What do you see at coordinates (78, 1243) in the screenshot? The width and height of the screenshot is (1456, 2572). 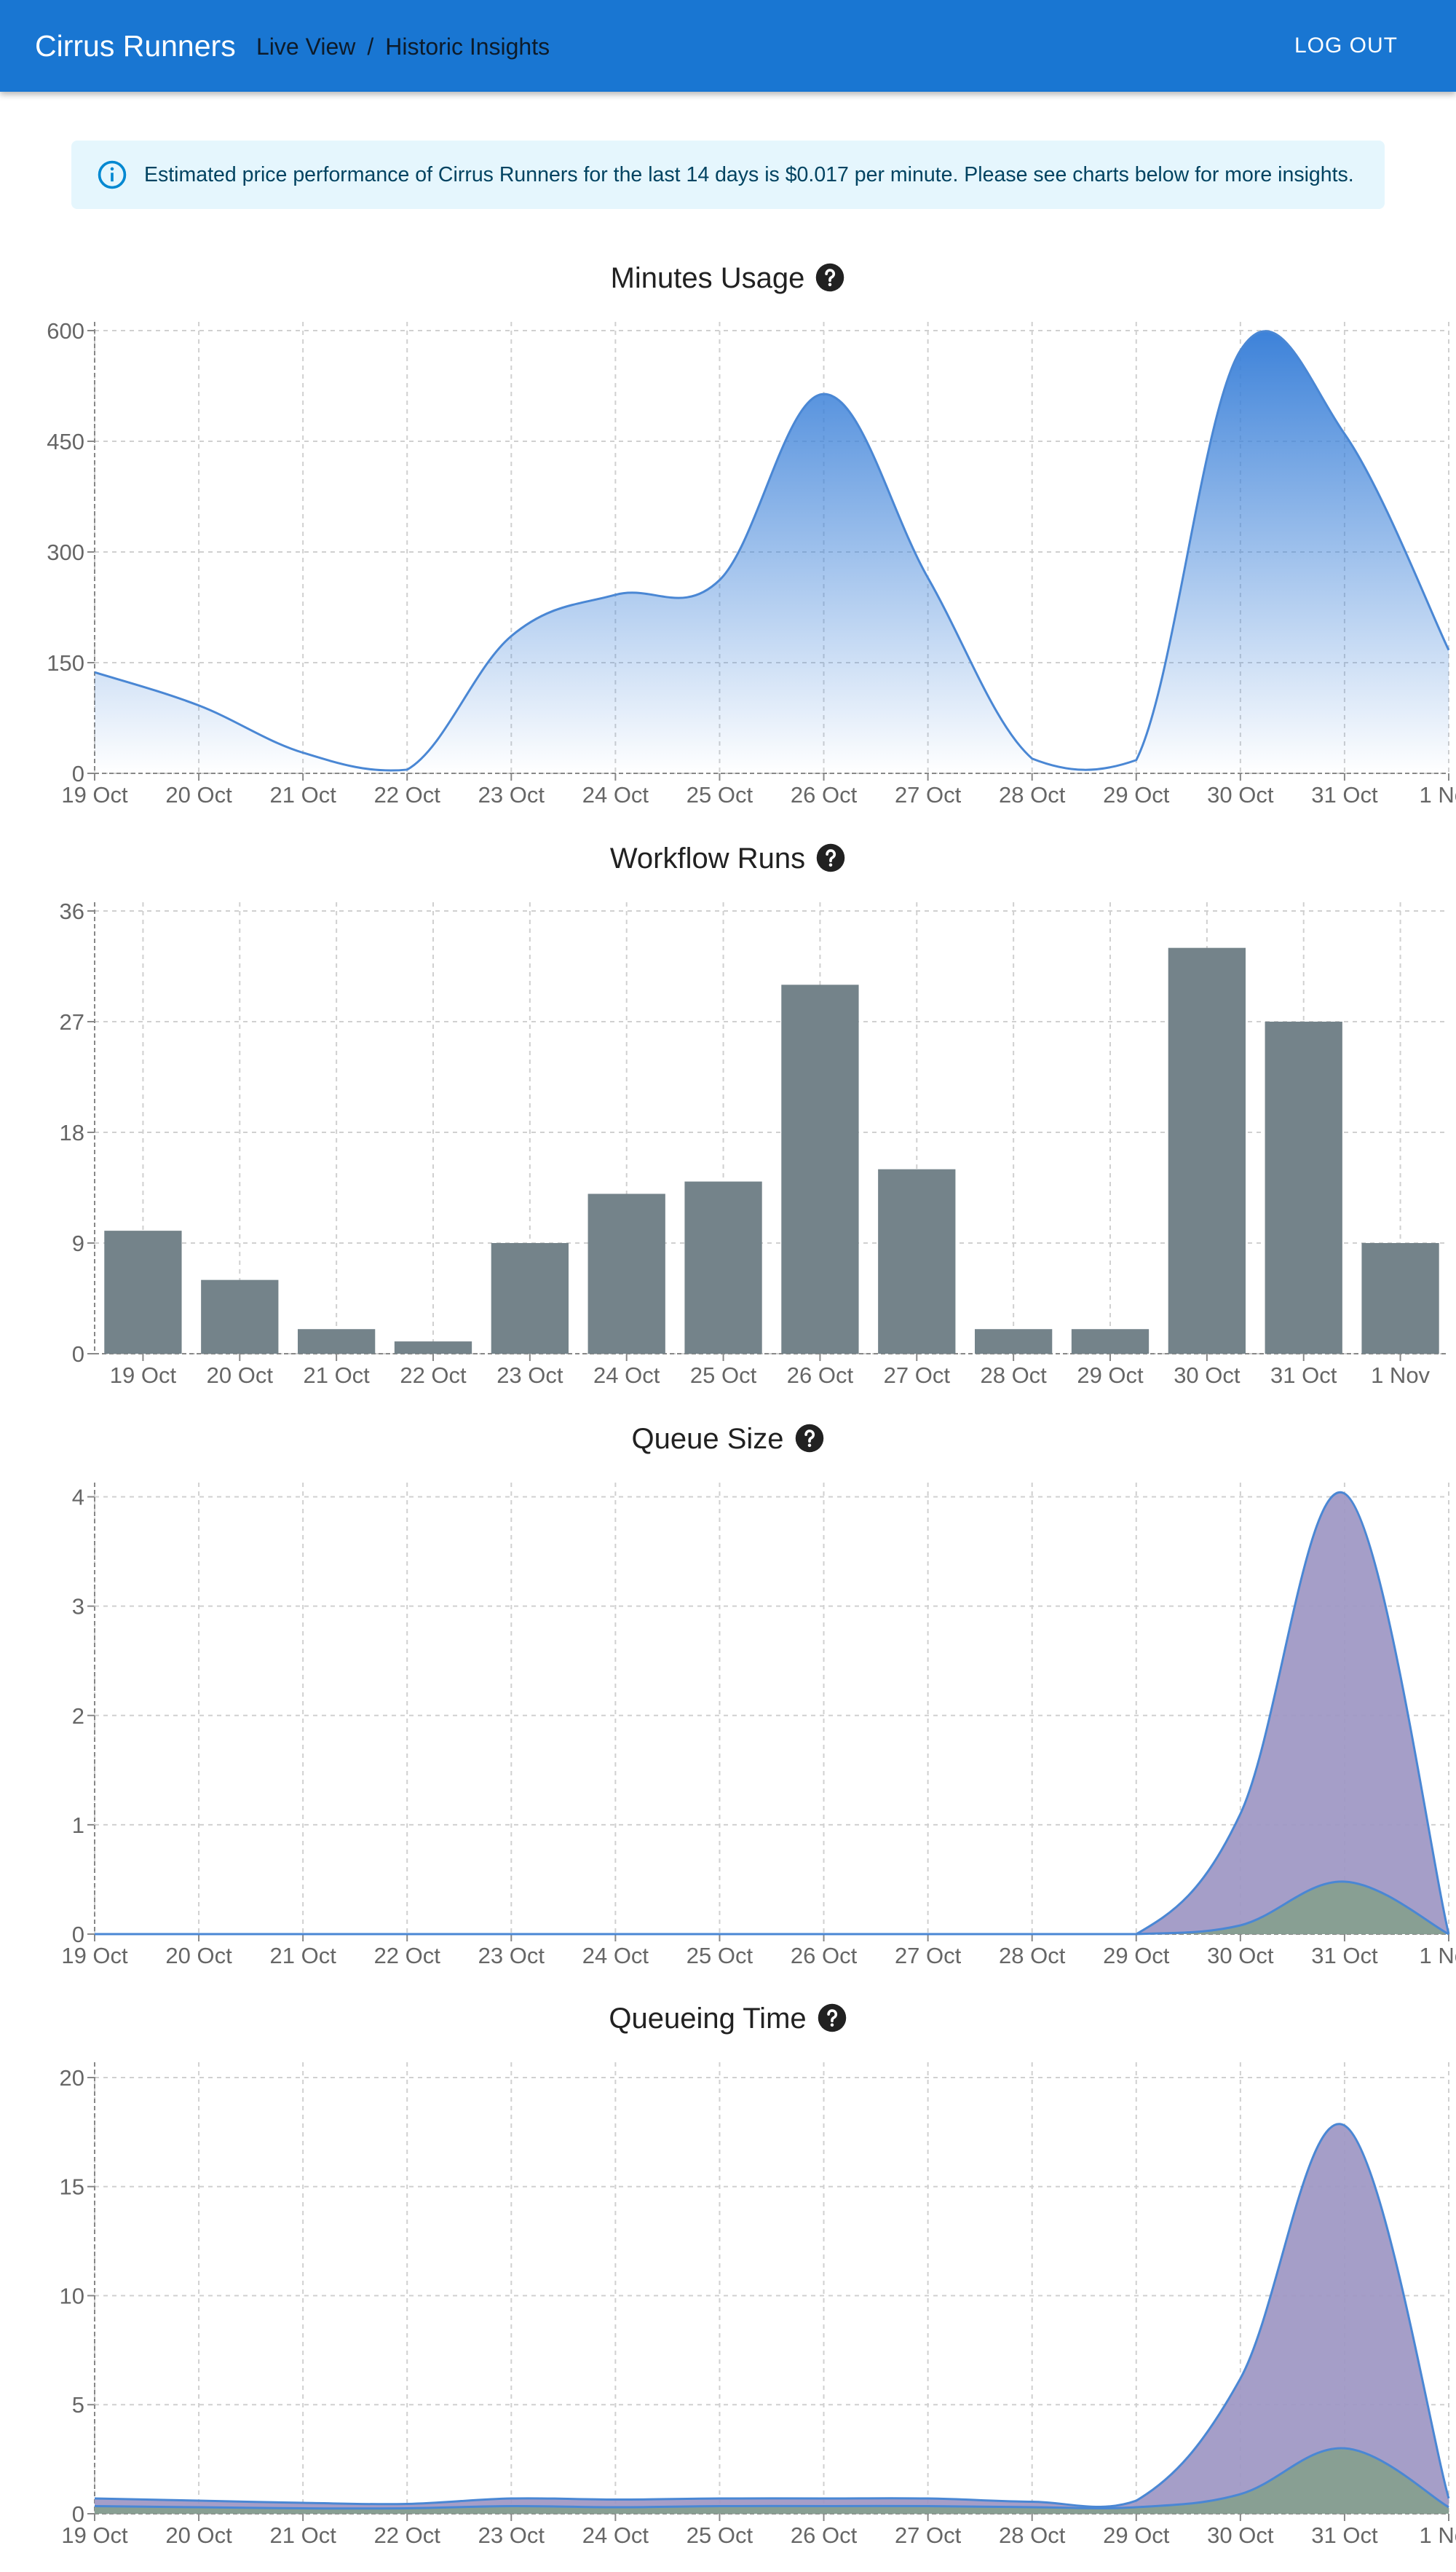 I see `y-tick-label: 9` at bounding box center [78, 1243].